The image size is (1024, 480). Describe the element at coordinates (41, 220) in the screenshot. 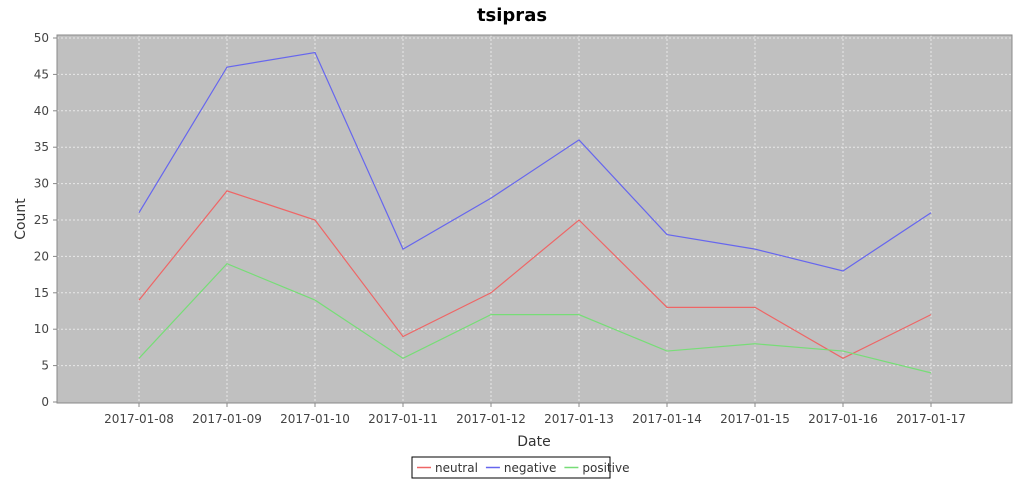

I see `y-tick-label: 25` at that location.